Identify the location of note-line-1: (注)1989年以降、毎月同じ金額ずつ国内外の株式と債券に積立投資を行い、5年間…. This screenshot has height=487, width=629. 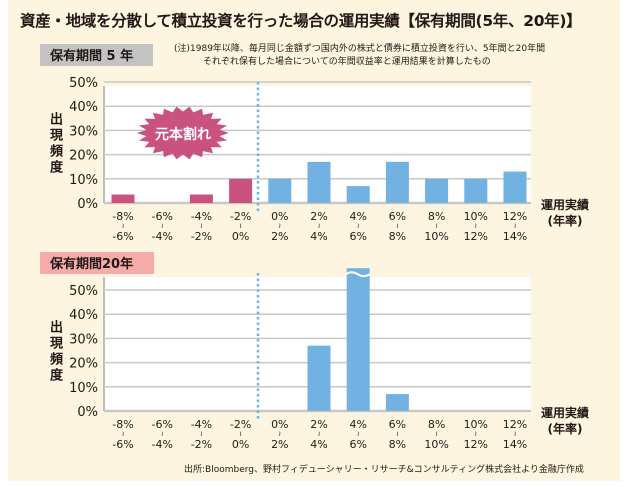
(360, 49).